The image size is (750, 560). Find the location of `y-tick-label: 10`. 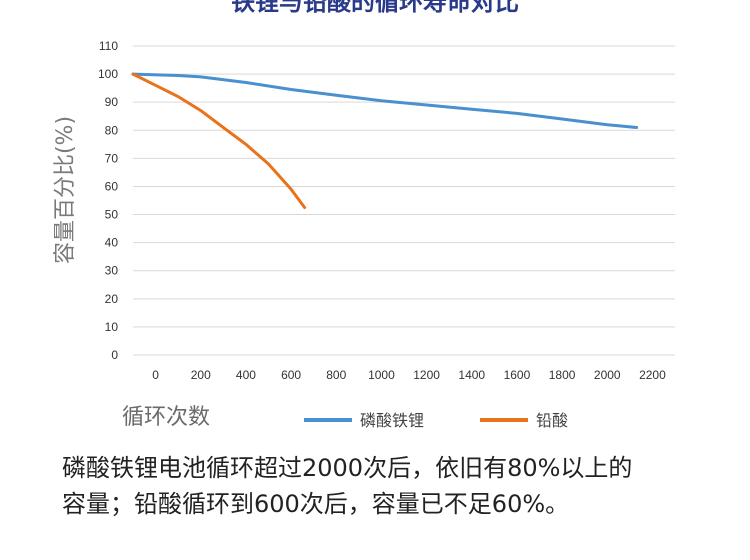

y-tick-label: 10 is located at coordinates (112, 327).